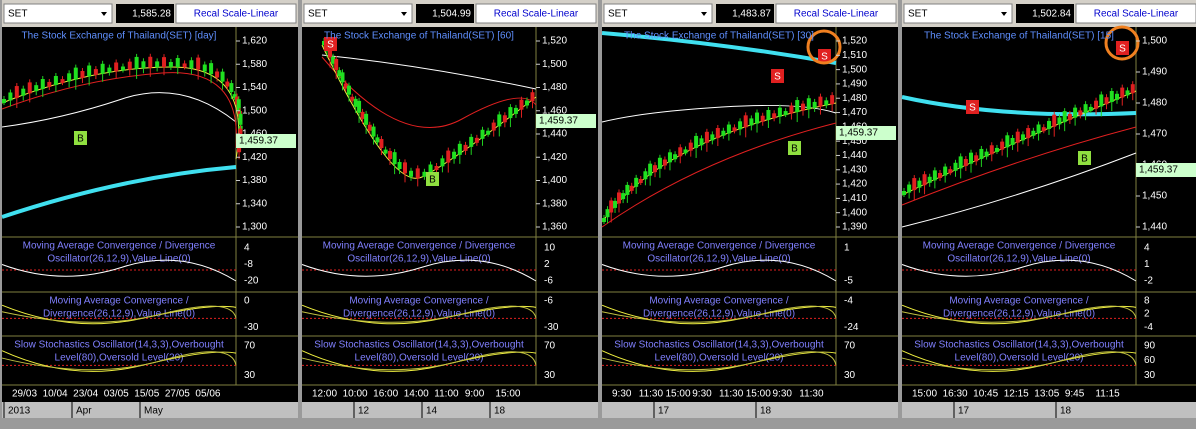 The height and width of the screenshot is (429, 1196). I want to click on price-tick: 1,510, so click(854, 55).